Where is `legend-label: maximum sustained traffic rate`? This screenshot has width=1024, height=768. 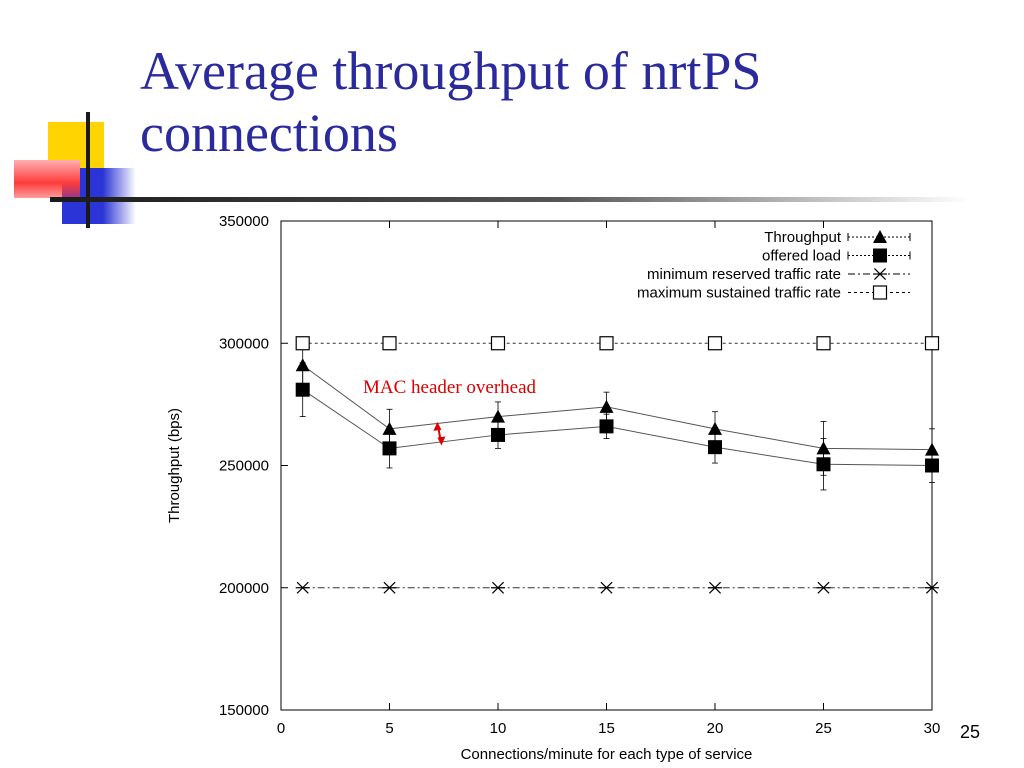
legend-label: maximum sustained traffic rate is located at coordinates (739, 293).